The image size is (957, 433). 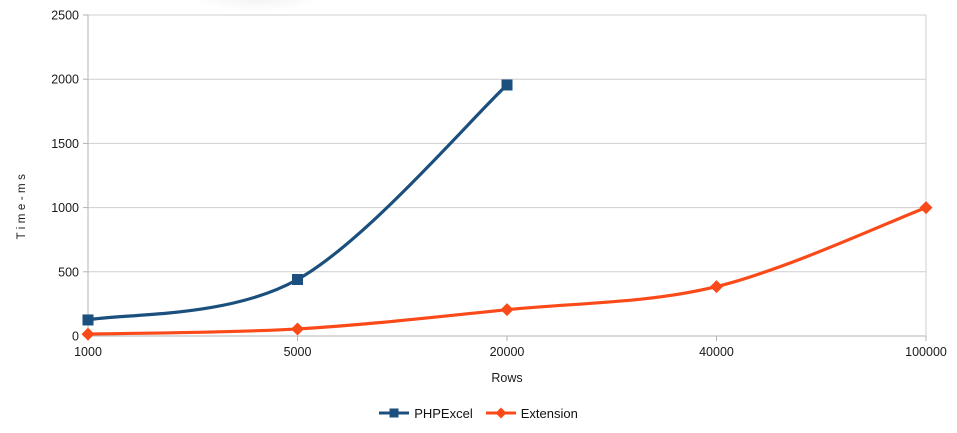 I want to click on legend-label-extension: Extension, so click(x=549, y=413).